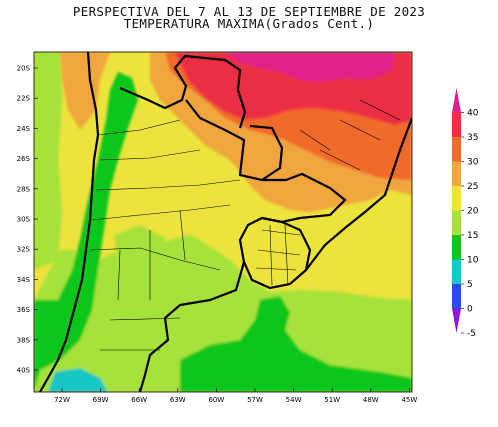 This screenshot has height=427, width=498. Describe the element at coordinates (140, 253) in the screenshot. I see `band-15-20-center` at that location.